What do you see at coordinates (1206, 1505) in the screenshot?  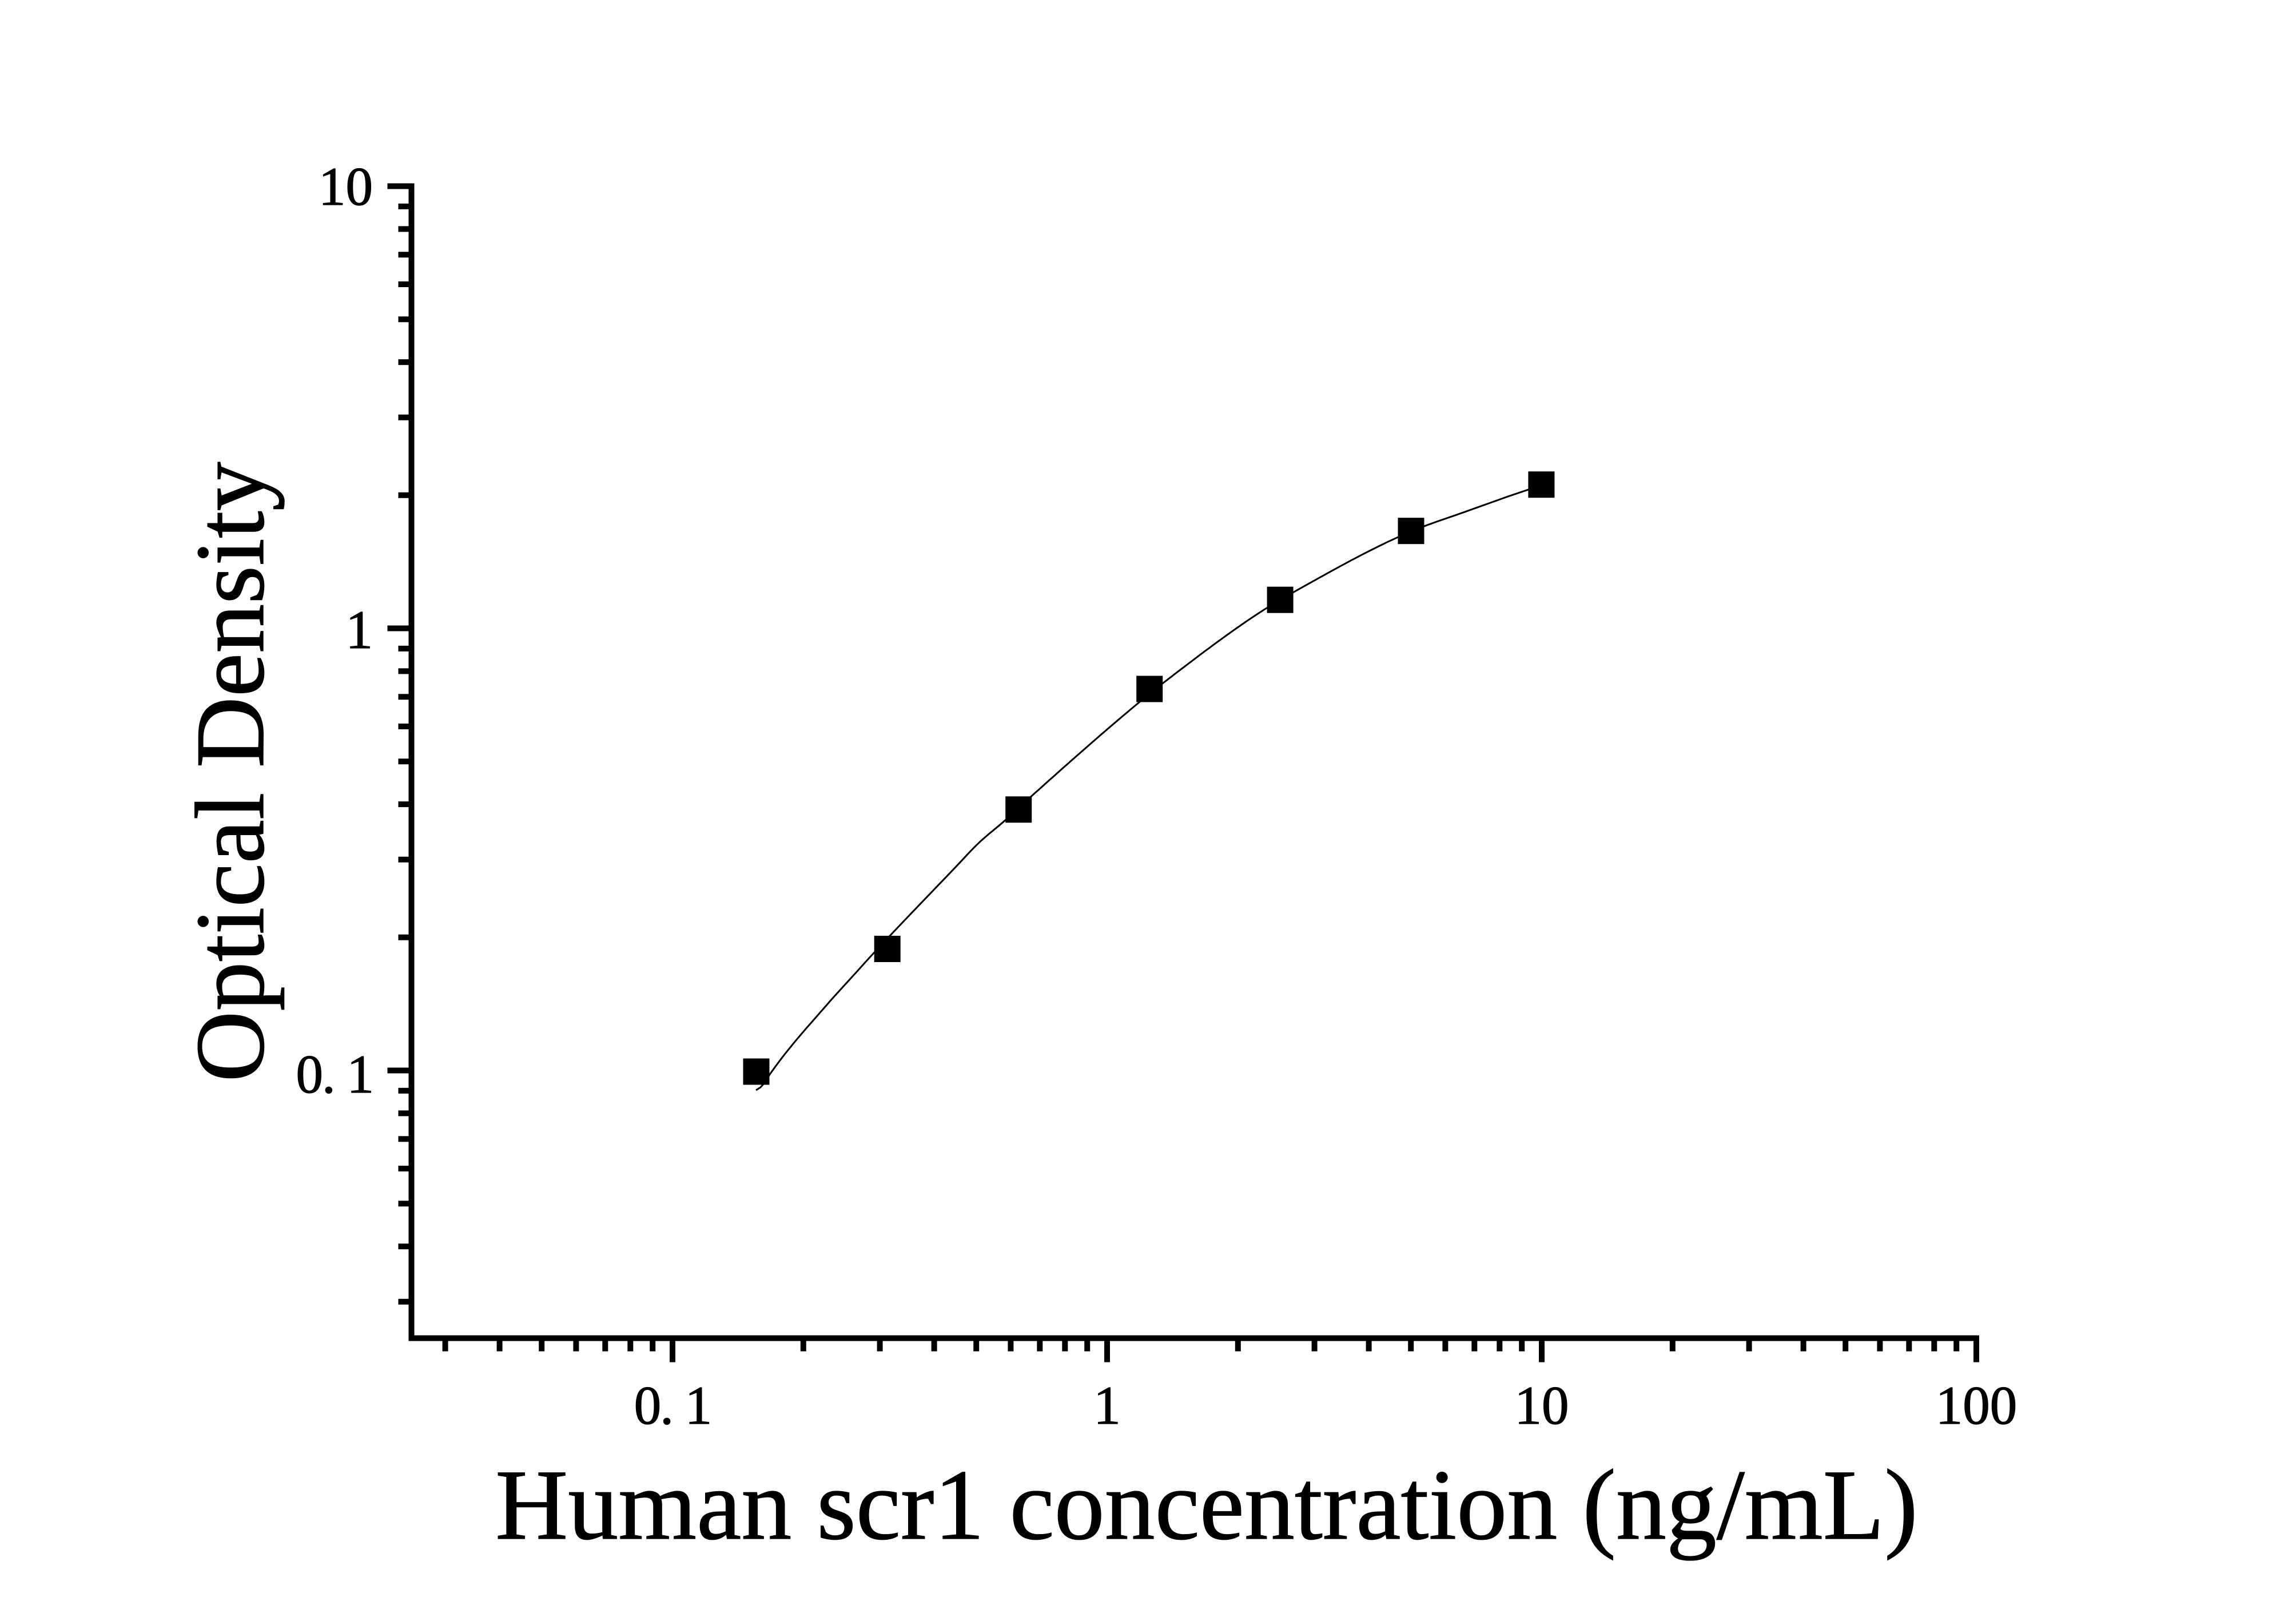 I see `svg-text:Human scr1 concentration (ng/m: Human scr1 concentration (ng/mL)` at bounding box center [1206, 1505].